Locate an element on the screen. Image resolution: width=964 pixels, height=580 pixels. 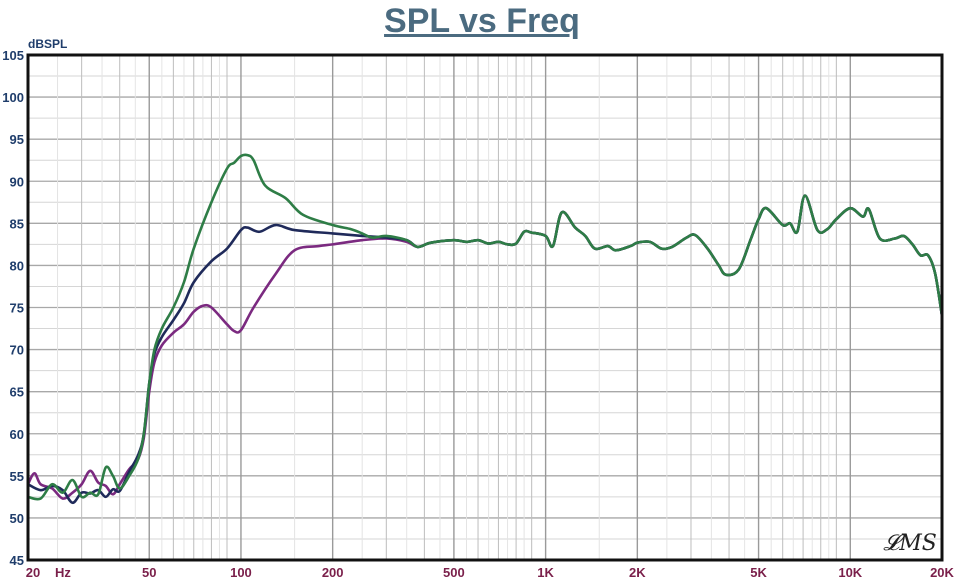
lms-watermark: 𝓛MS is located at coordinates (910, 543).